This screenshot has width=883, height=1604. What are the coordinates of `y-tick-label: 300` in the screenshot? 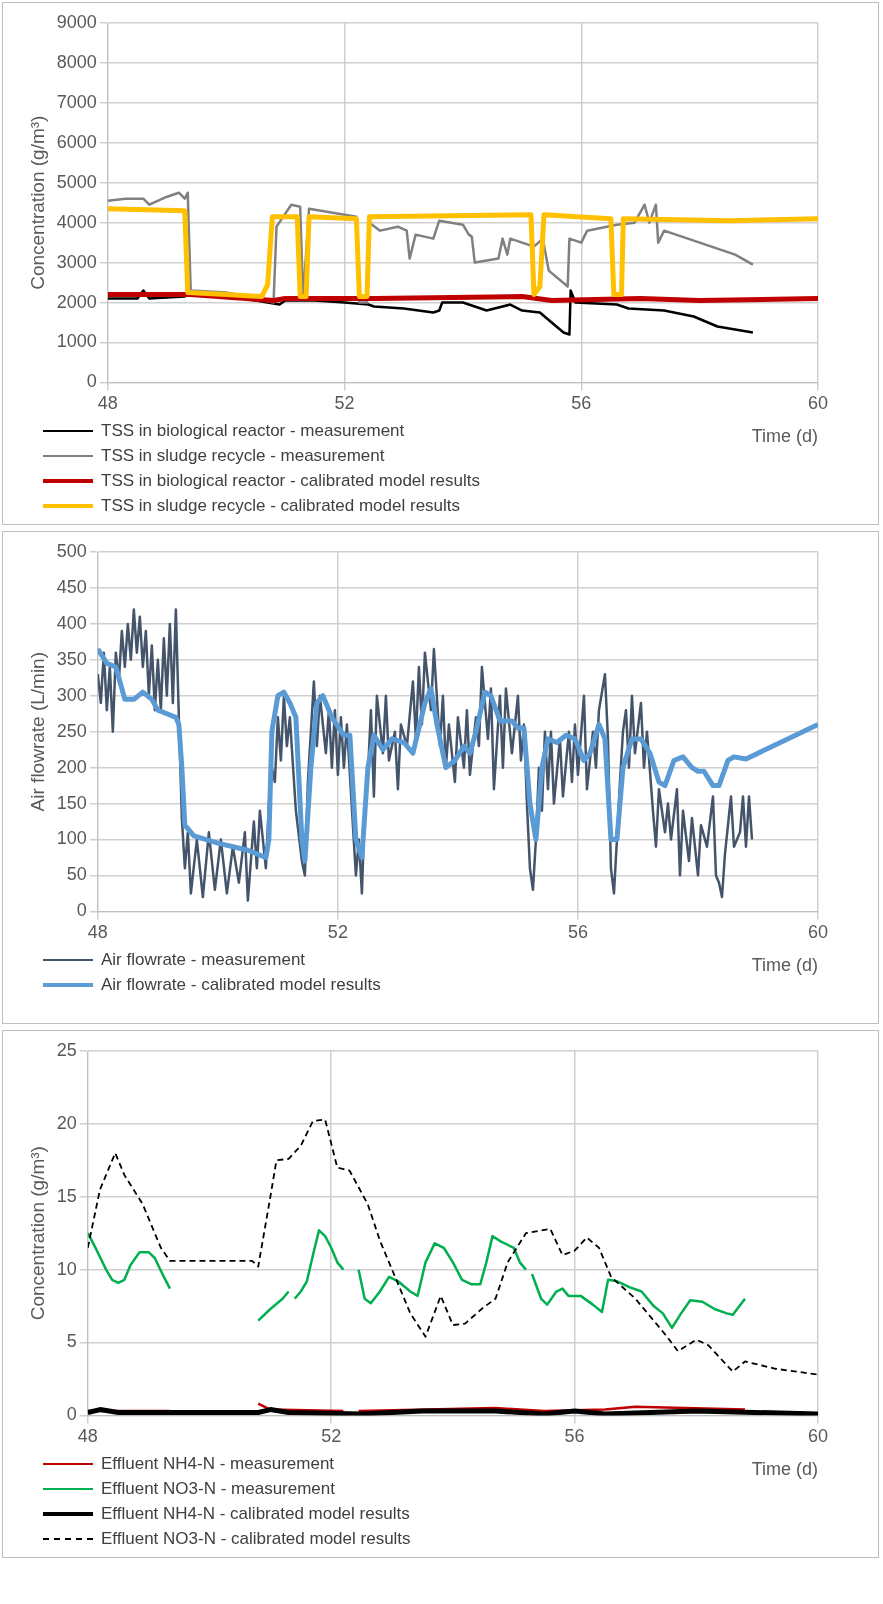 It's located at (71, 694).